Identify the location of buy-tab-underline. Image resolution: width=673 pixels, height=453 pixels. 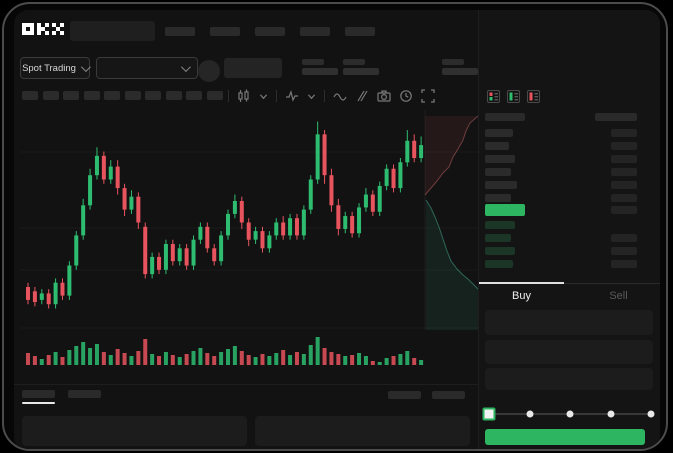
(521, 283).